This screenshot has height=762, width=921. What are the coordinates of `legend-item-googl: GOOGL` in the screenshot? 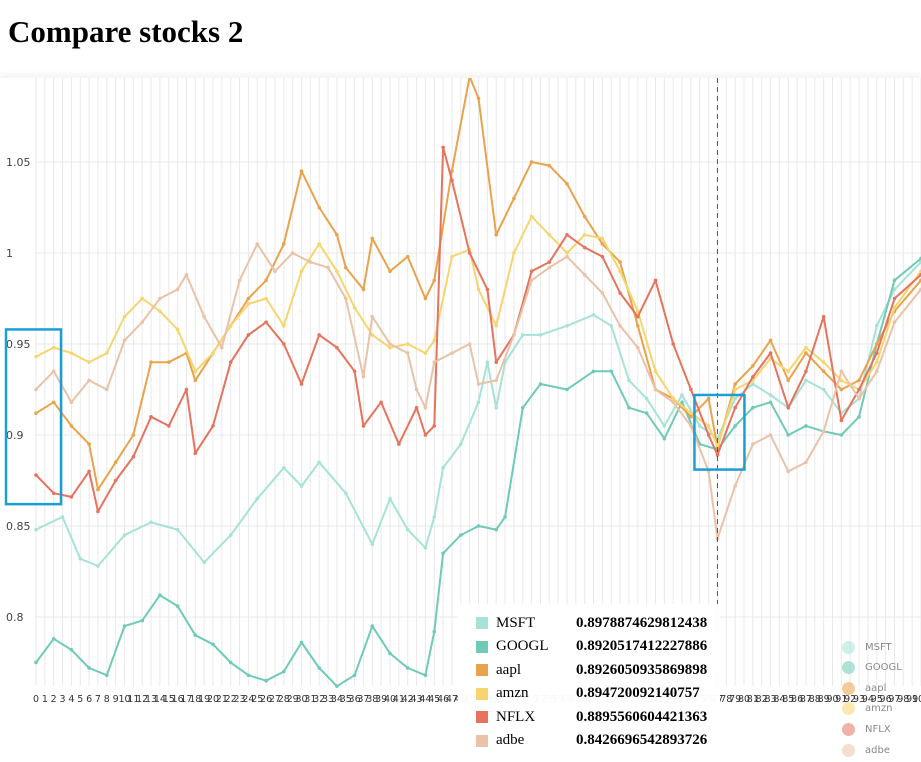 It's located at (872, 668).